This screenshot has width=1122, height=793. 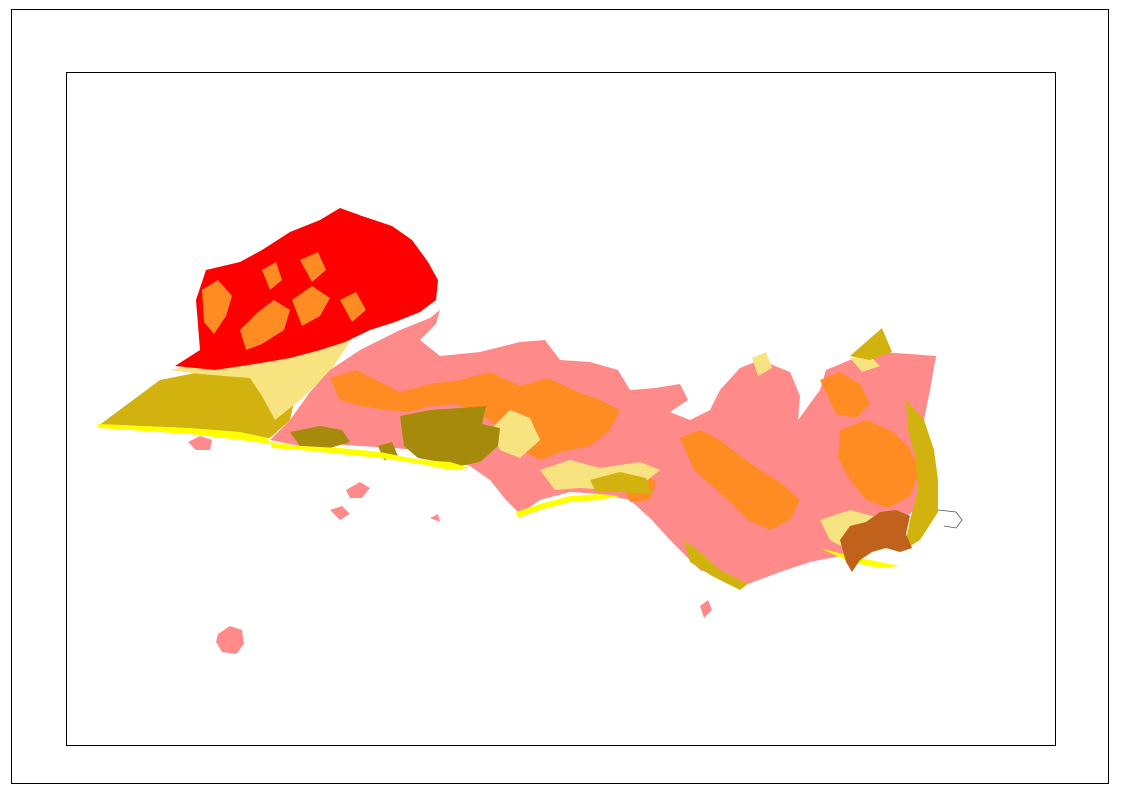 What do you see at coordinates (198, 405) in the screenshot?
I see `zone-olive-west` at bounding box center [198, 405].